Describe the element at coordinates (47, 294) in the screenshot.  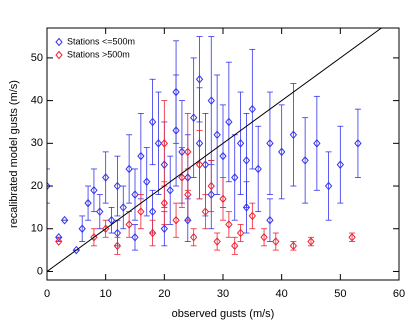
I see `x-tick-label: 0` at that location.